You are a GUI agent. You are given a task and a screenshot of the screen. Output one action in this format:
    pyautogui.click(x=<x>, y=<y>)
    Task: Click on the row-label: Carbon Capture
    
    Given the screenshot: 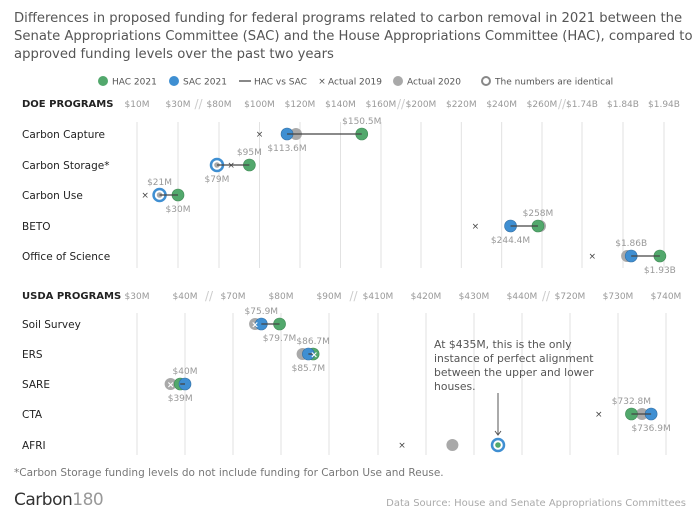 What is the action you would take?
    pyautogui.click(x=63, y=135)
    